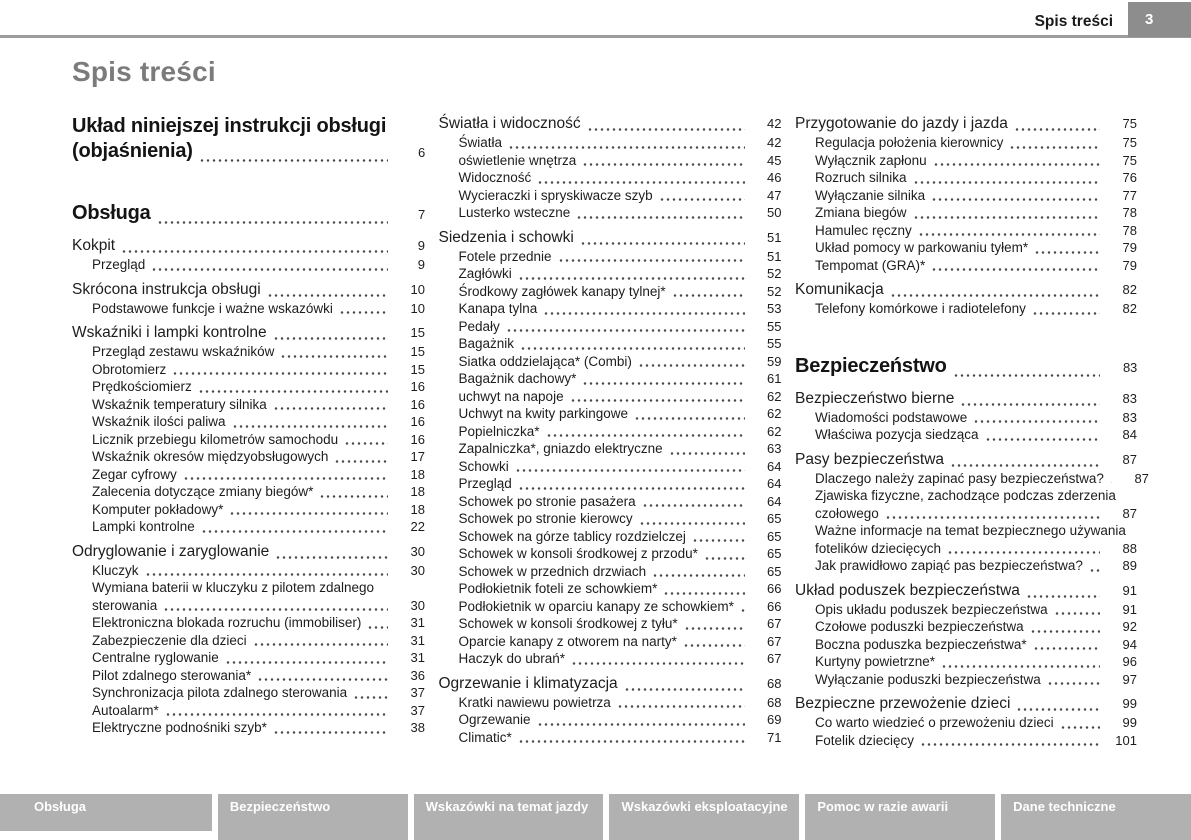  I want to click on toc-entry-leader-line: Kokpit 9, so click(248, 246).